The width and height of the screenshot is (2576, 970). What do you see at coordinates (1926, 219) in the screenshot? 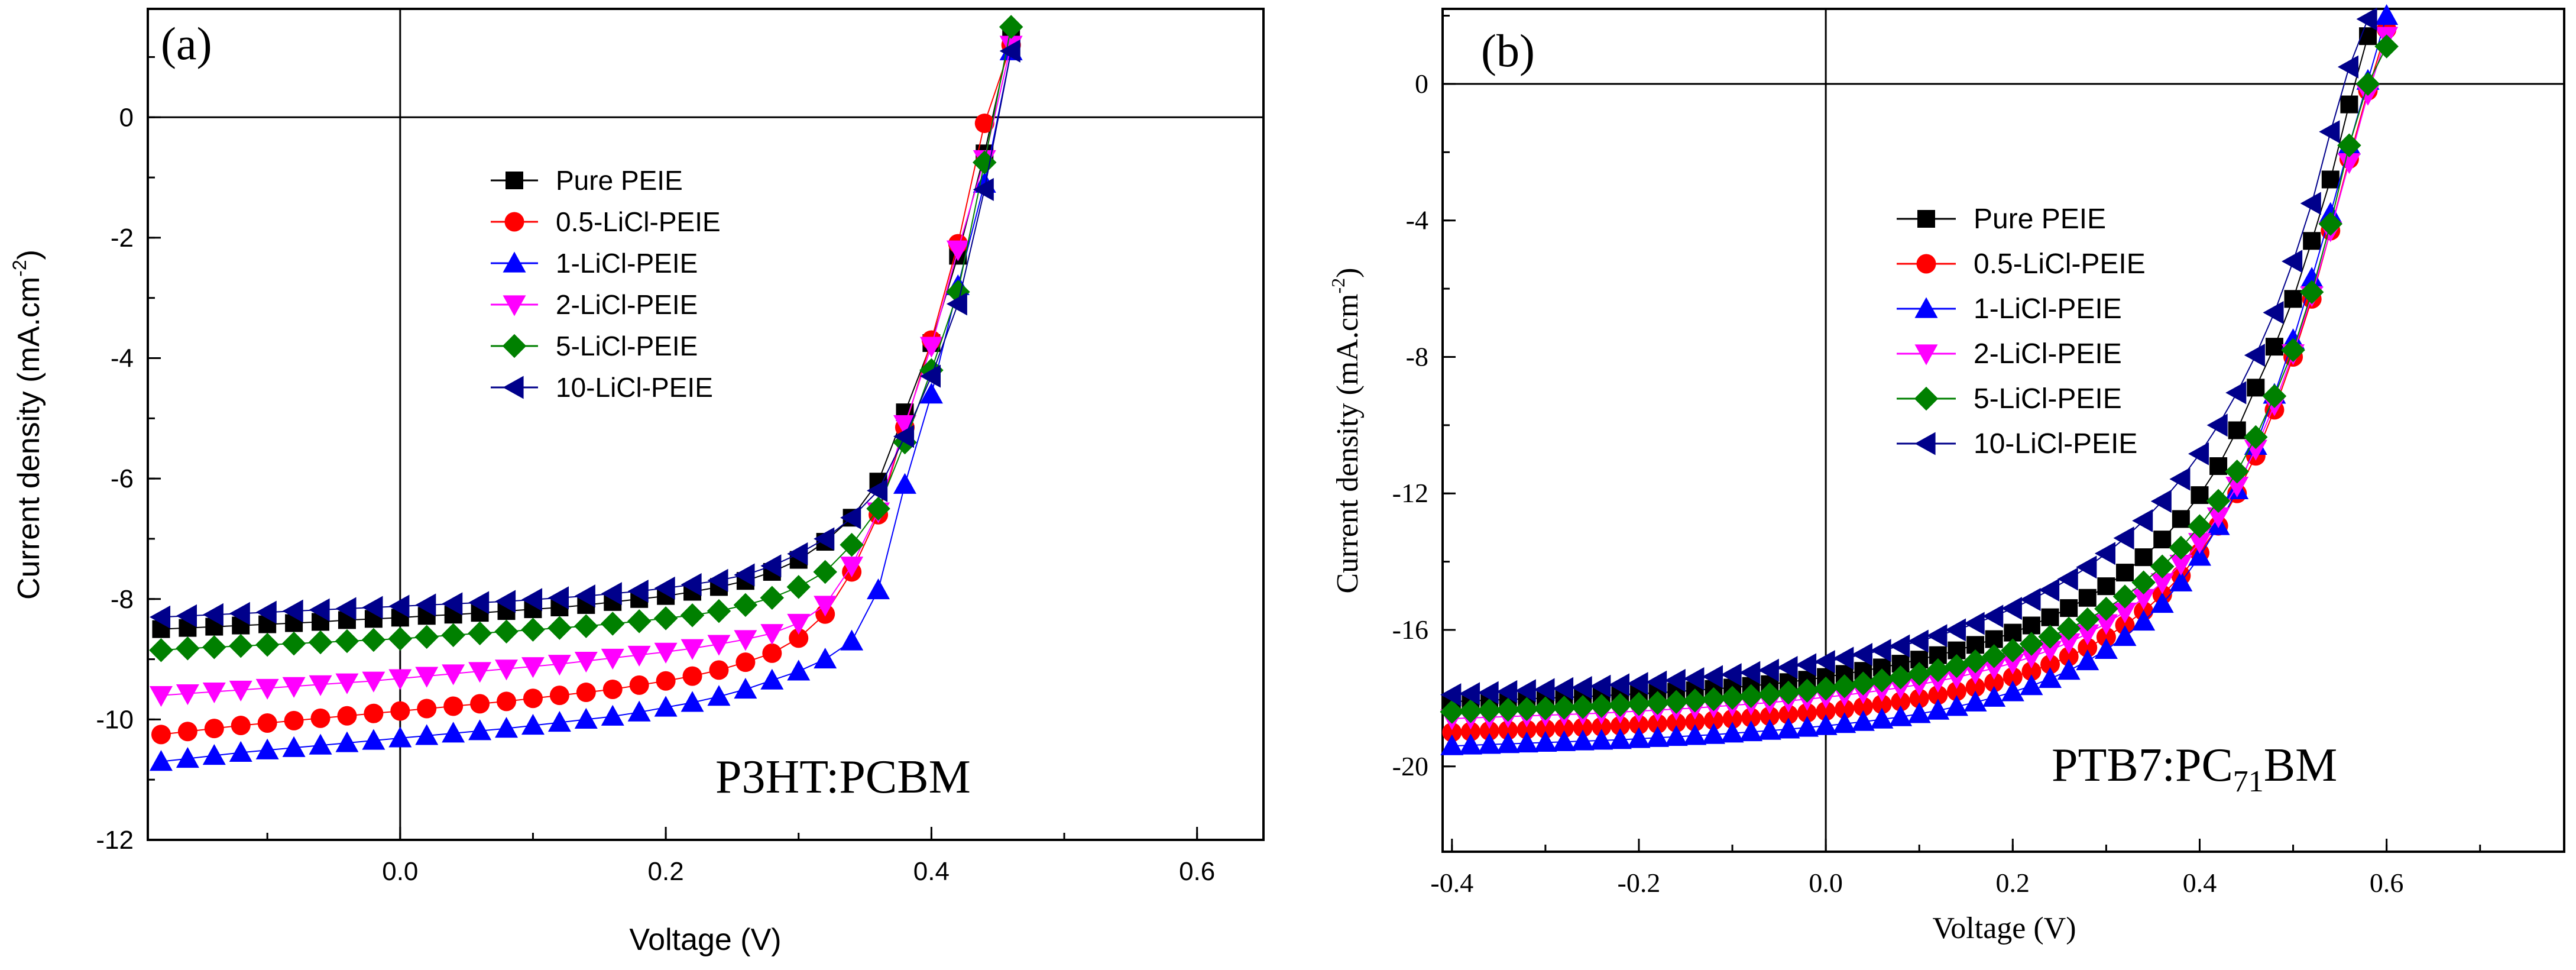
I see `panel-b-legend-marker` at bounding box center [1926, 219].